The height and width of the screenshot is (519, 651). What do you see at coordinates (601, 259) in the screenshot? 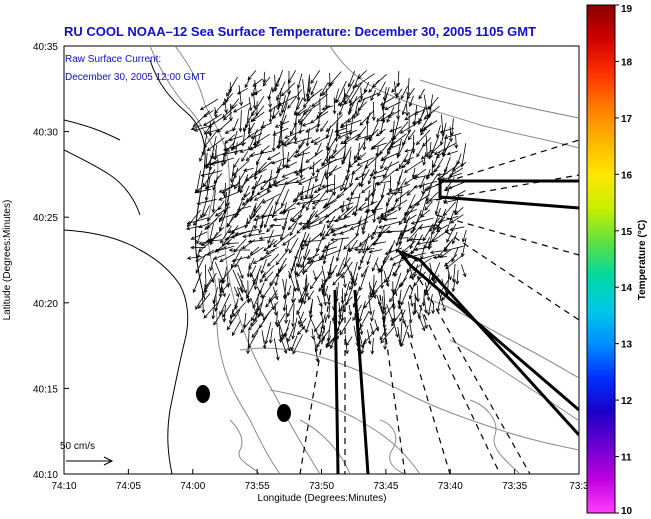
I see `colorbar-gradient` at bounding box center [601, 259].